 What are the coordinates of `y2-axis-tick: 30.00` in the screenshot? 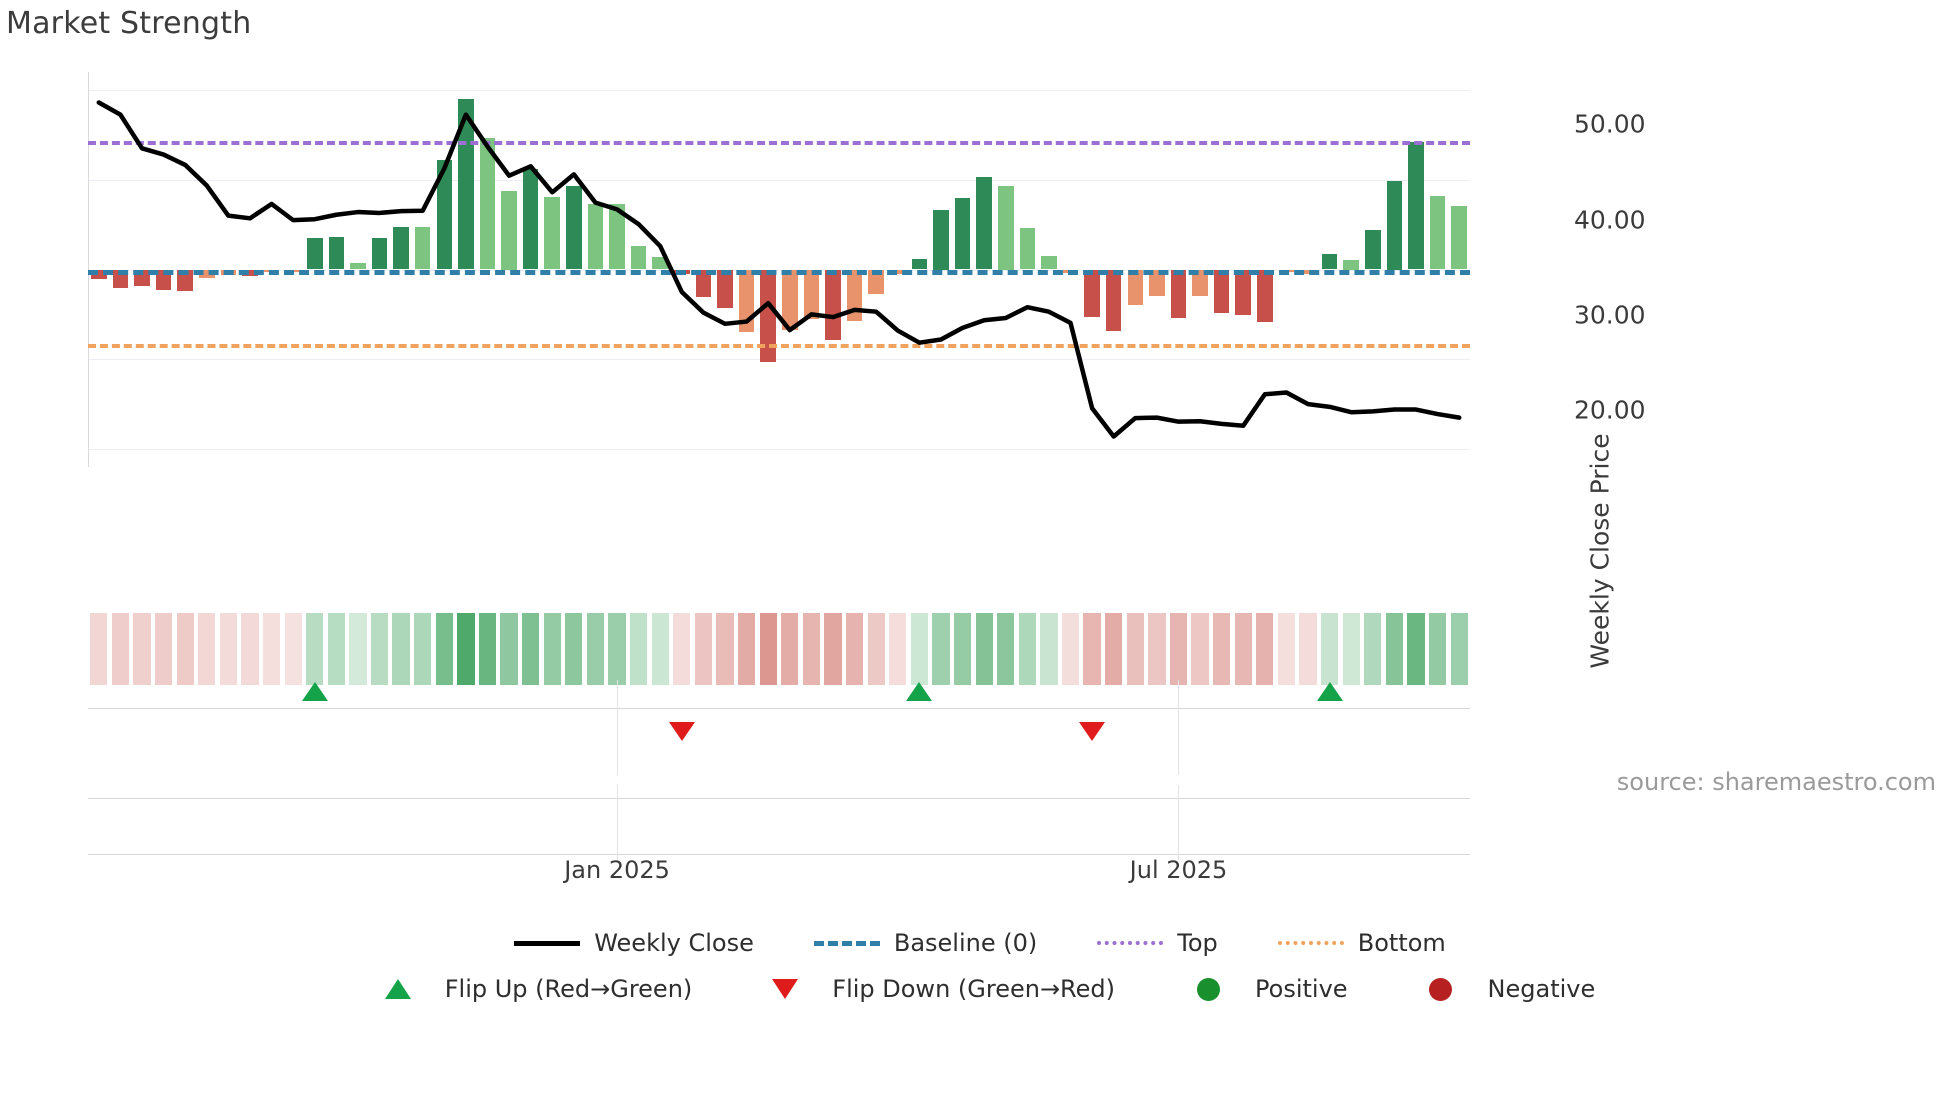 It's located at (1610, 315).